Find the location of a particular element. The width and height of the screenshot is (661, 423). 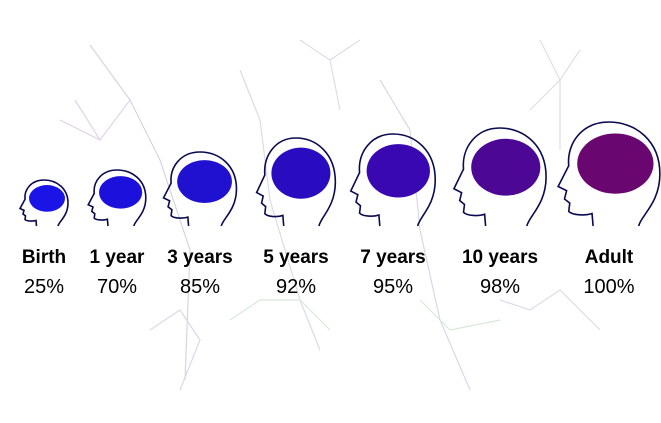

stage-percent: 85% is located at coordinates (200, 287).